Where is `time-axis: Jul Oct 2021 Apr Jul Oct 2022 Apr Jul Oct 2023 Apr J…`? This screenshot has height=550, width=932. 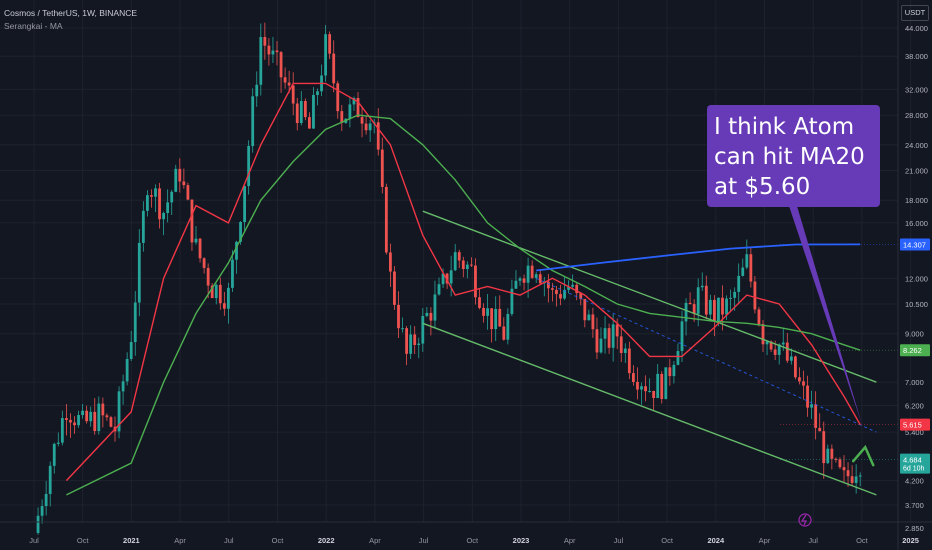
time-axis: Jul Oct 2021 Apr Jul Oct 2022 Apr Jul Oct 2023 Apr J… is located at coordinates (466, 533).